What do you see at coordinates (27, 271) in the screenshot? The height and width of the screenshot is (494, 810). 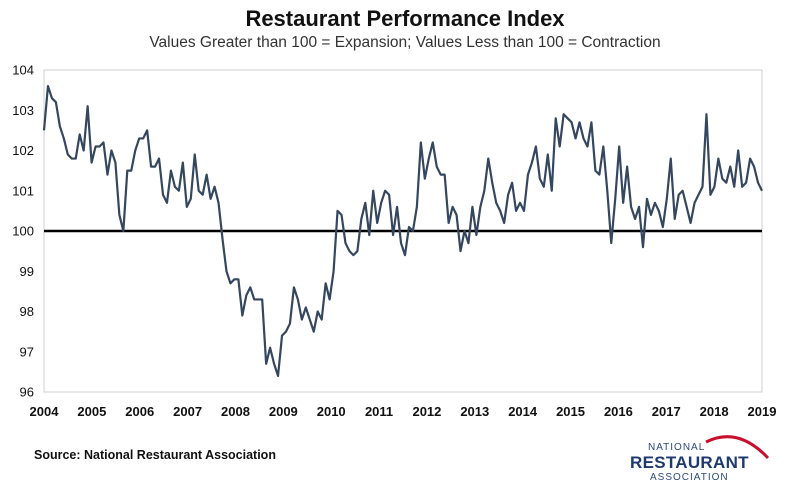 I see `y-tick-label: 99` at bounding box center [27, 271].